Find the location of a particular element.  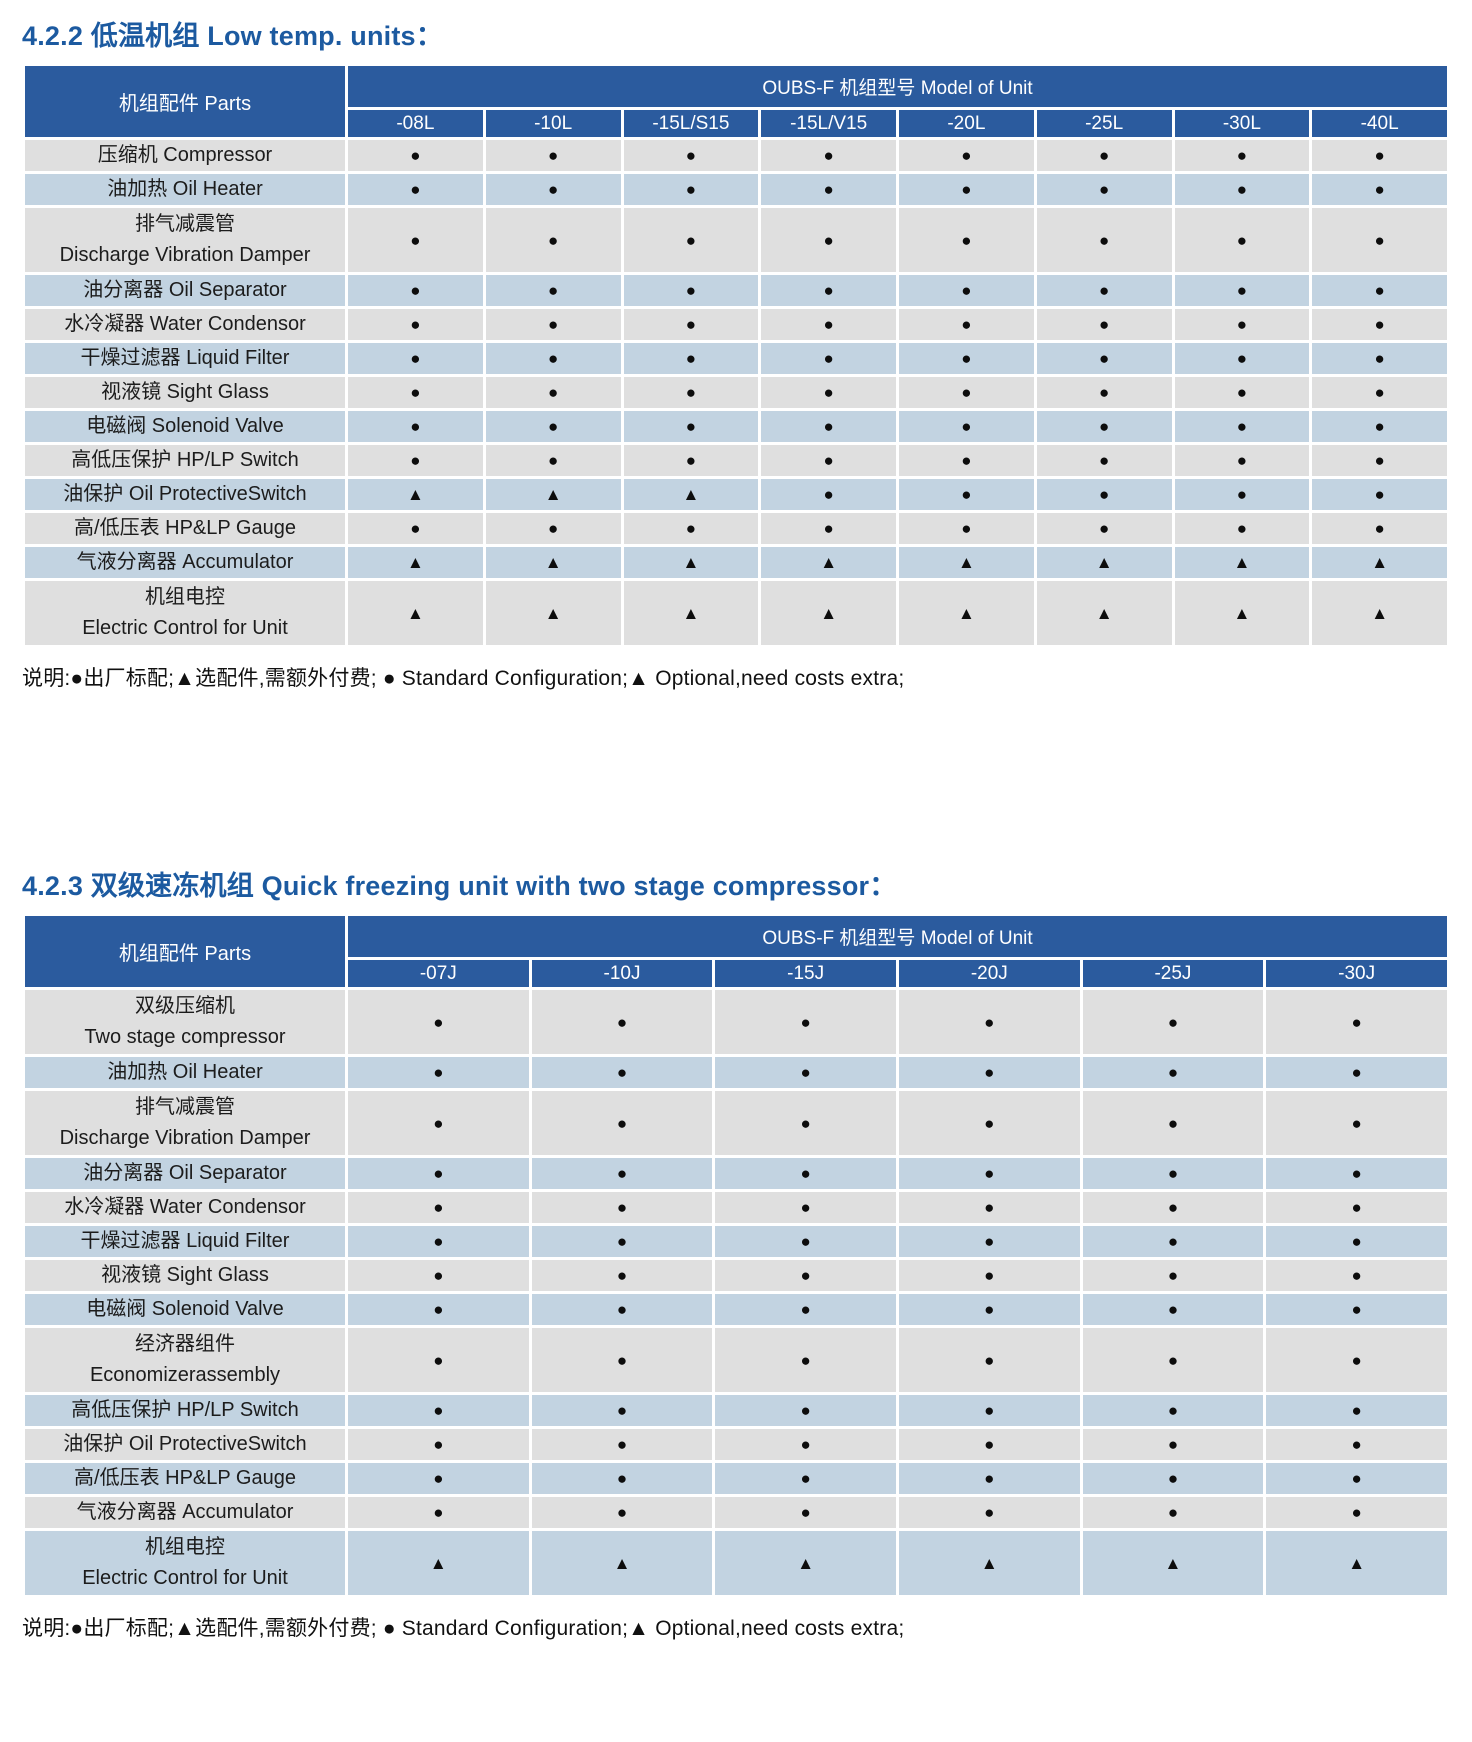

table-row: 视液镜 Sight Glass ● ● ● ● ● ● ● ● is located at coordinates (736, 392).